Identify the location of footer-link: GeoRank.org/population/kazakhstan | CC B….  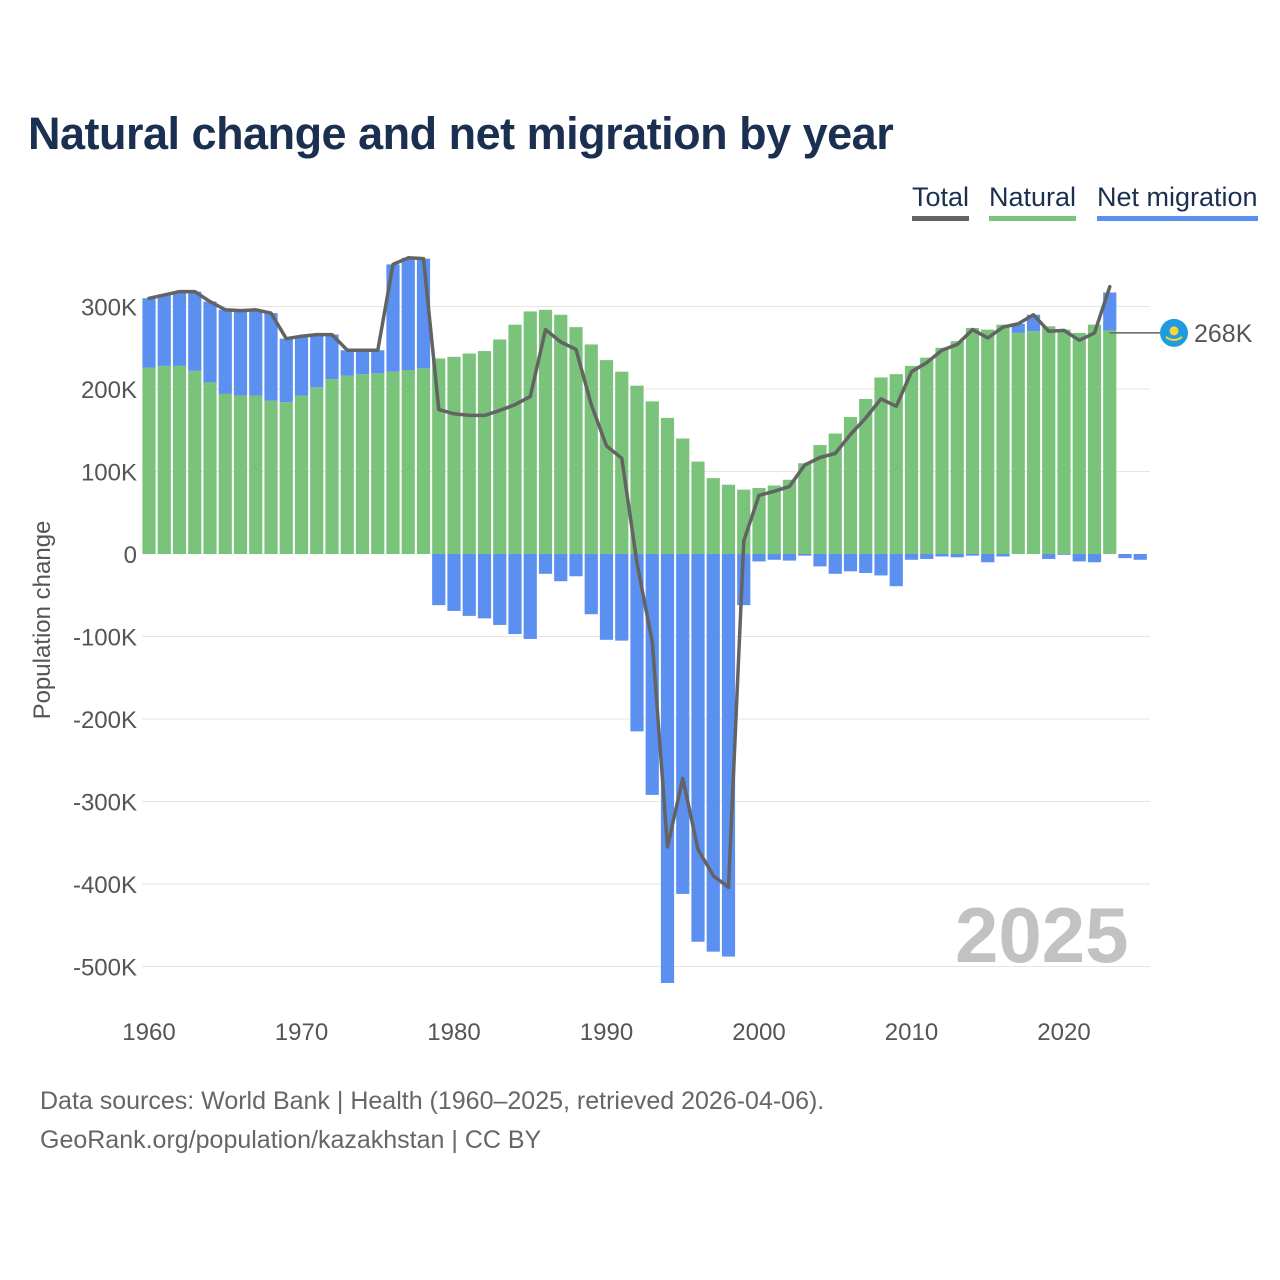
(291, 1140).